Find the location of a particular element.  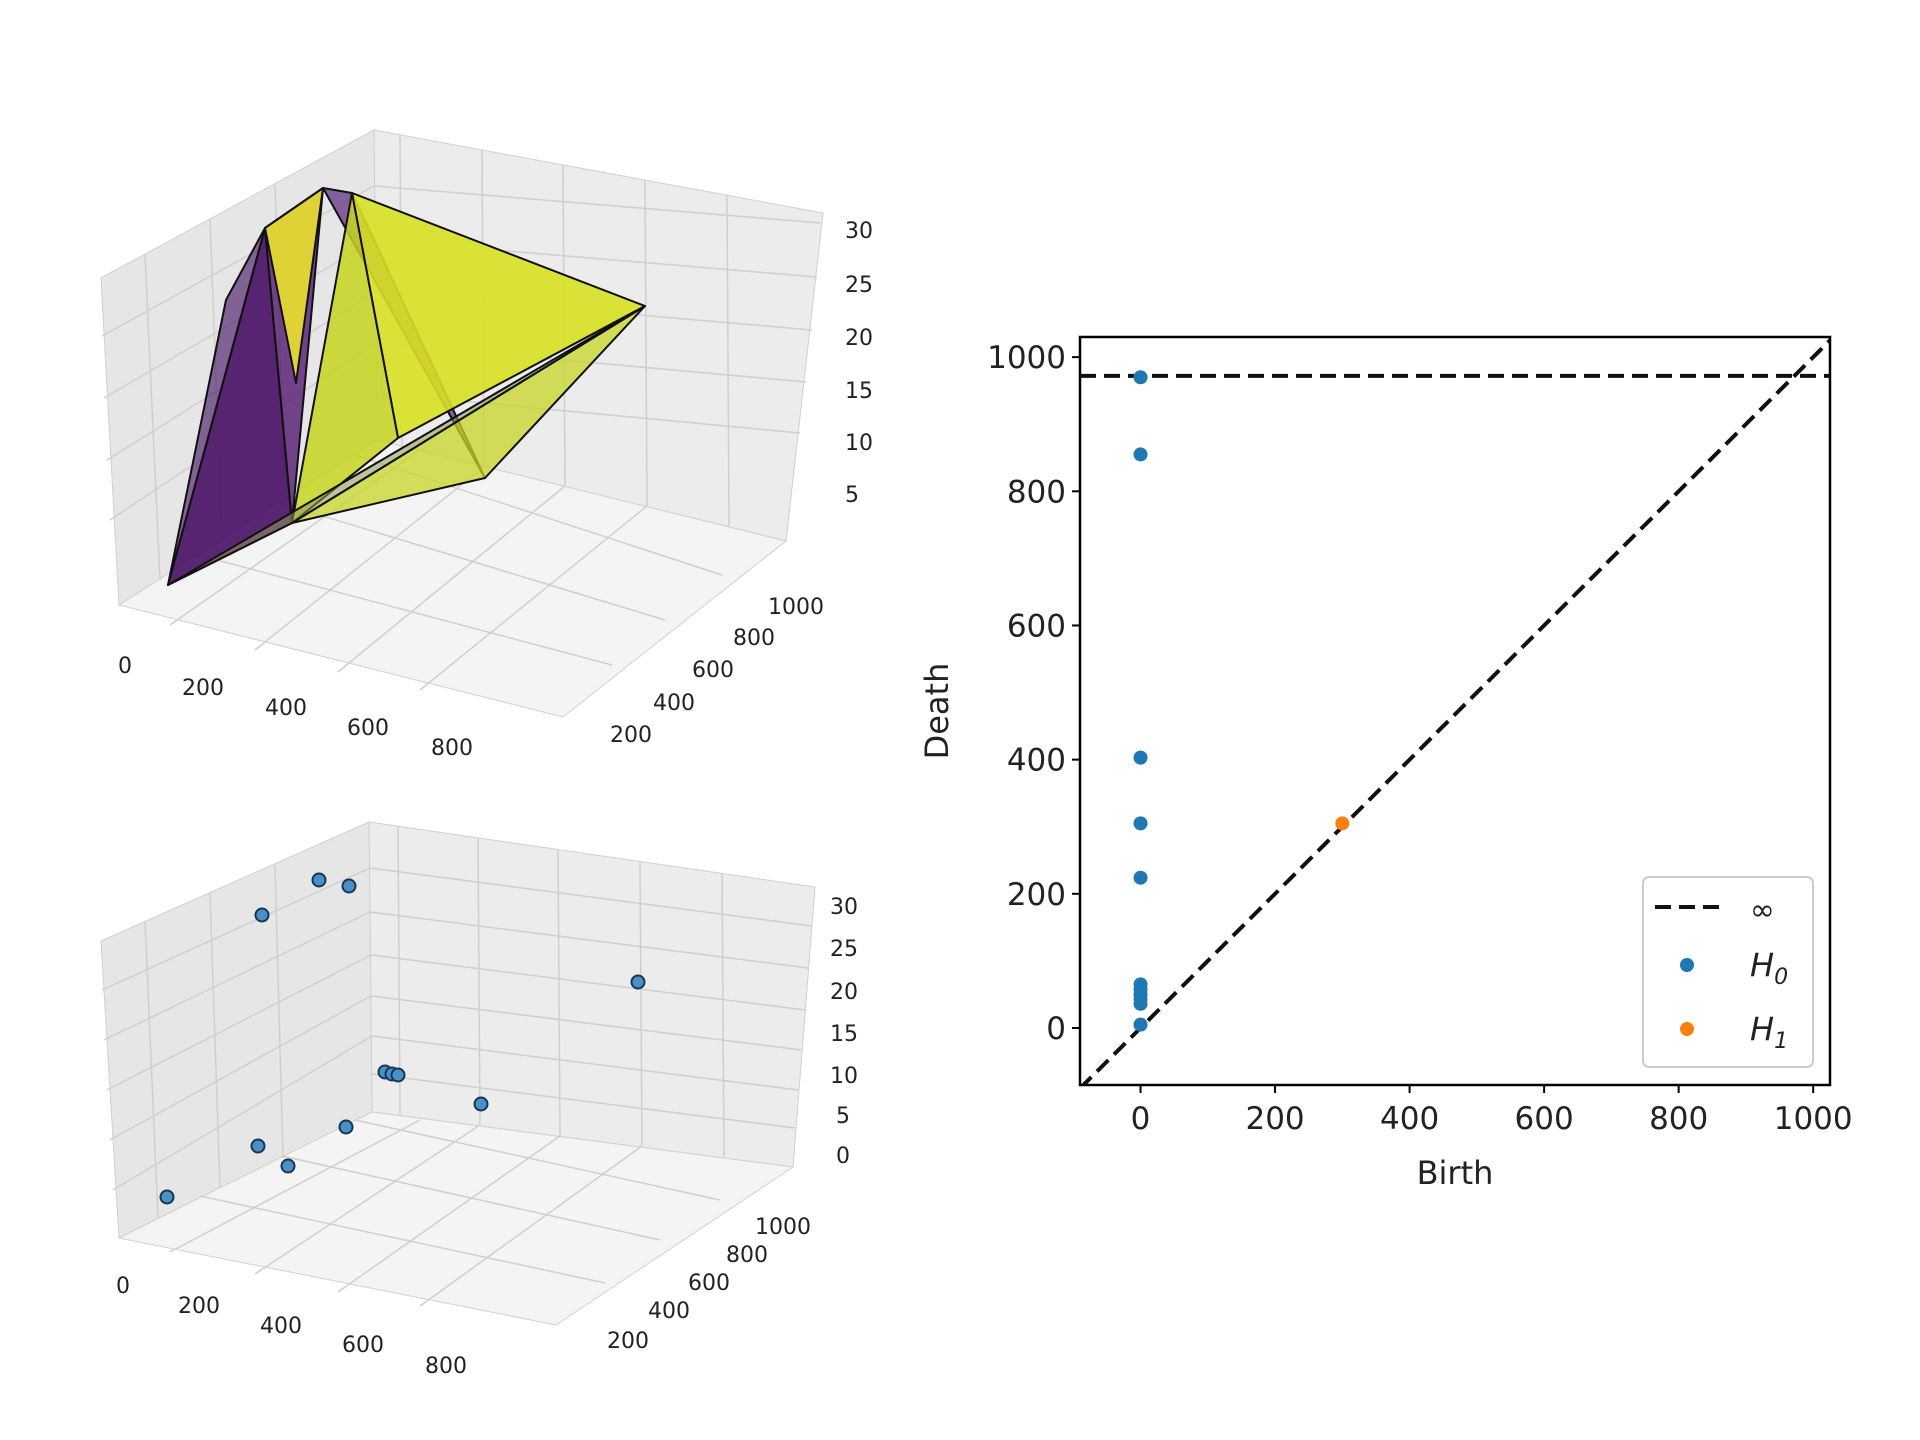

x-tick-label: 200 is located at coordinates (1274, 1119).